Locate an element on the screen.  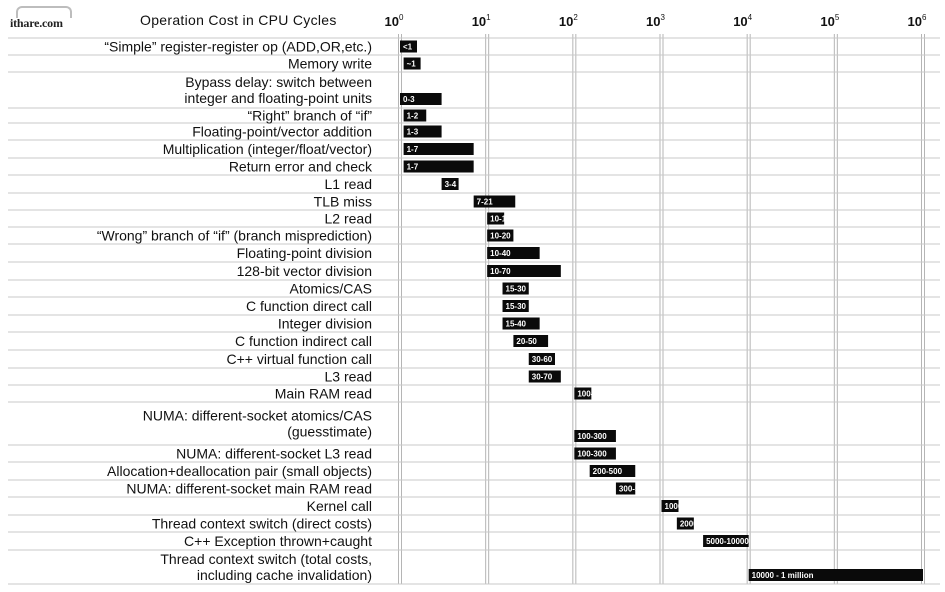
operation-label: Main RAM read is located at coordinates (323, 394).